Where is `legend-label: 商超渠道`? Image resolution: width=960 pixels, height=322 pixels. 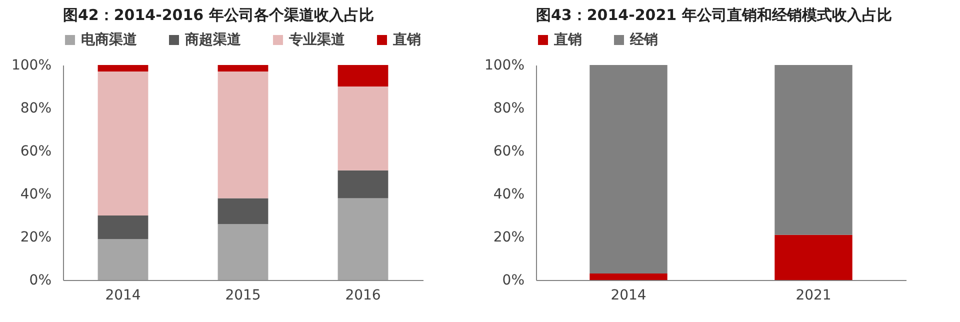
legend-label: 商超渠道 is located at coordinates (213, 39).